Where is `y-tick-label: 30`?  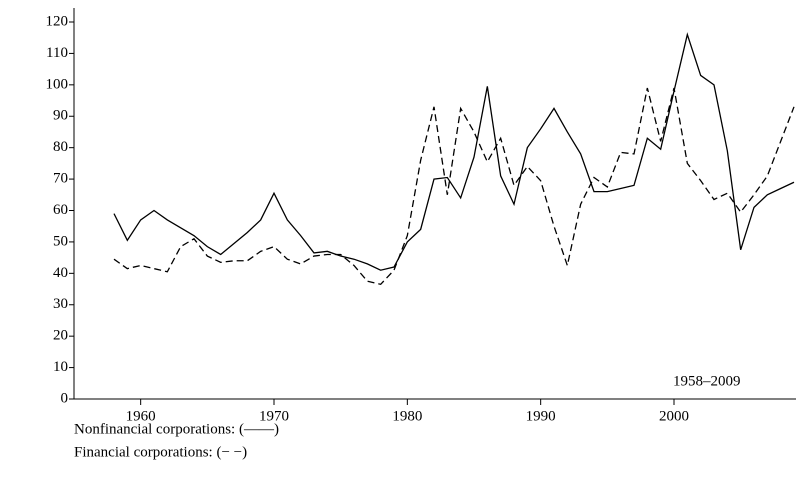
y-tick-label: 30 is located at coordinates (60, 304).